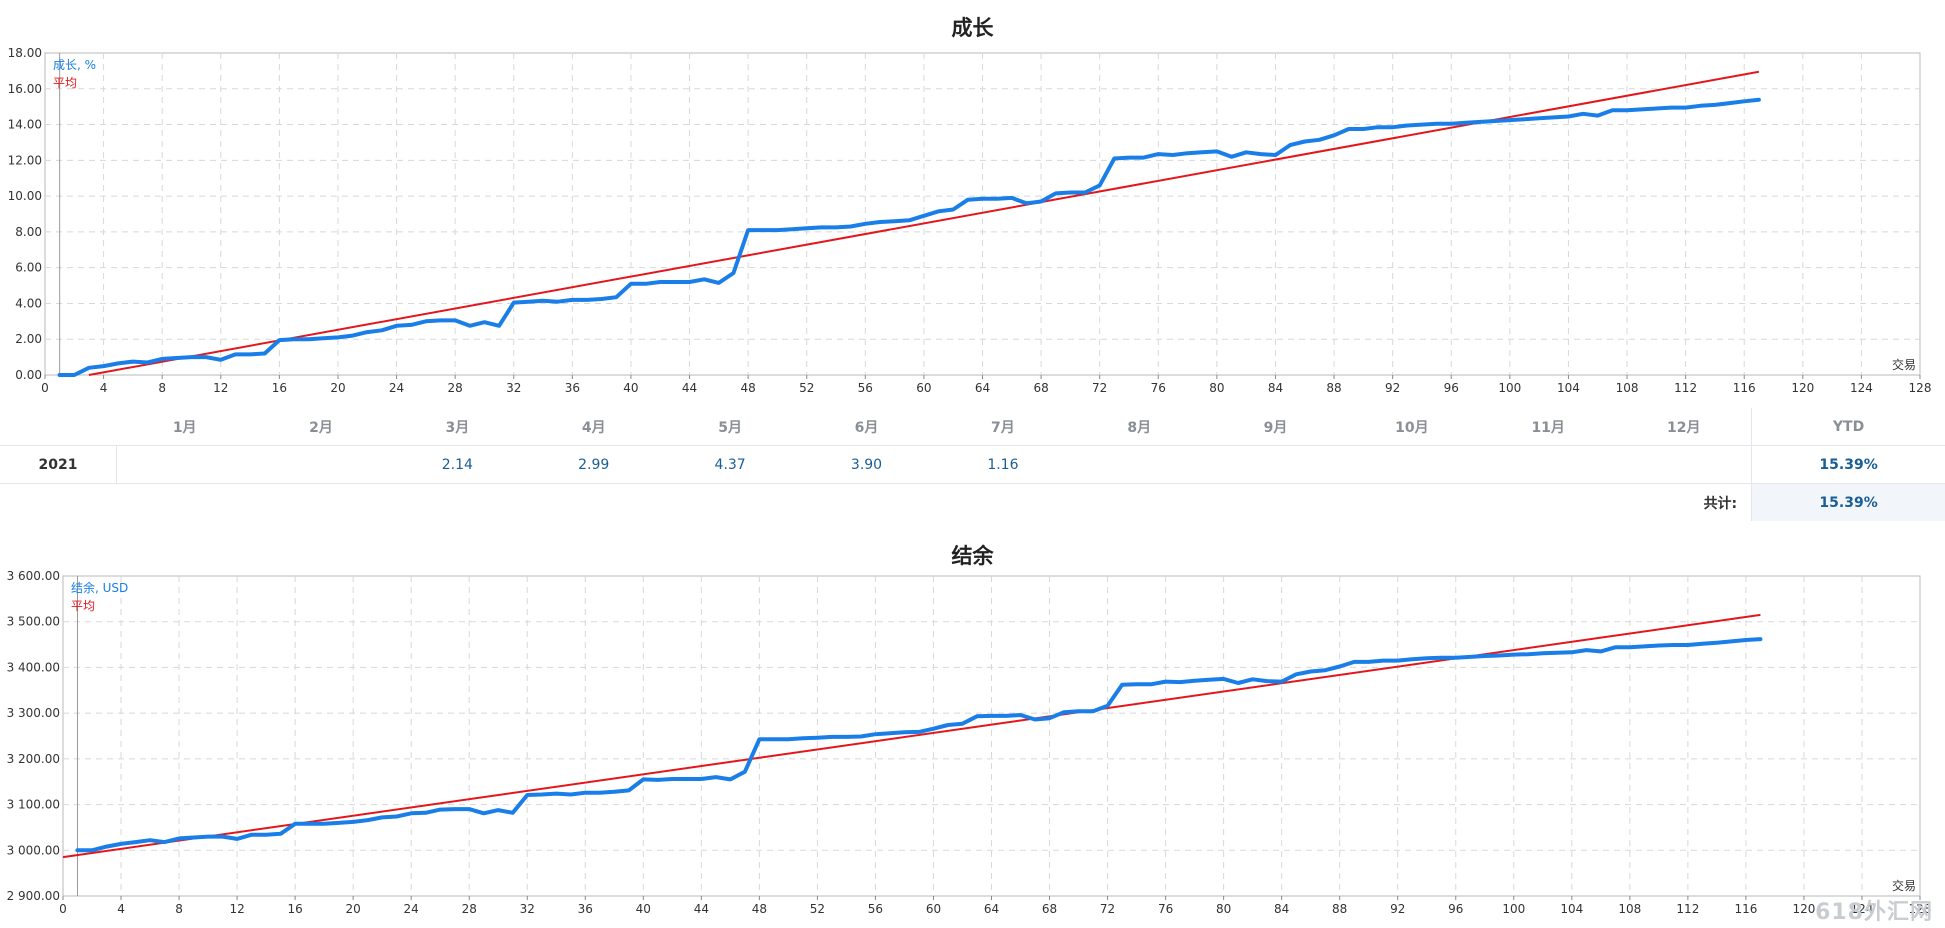  What do you see at coordinates (1720, 503) in the screenshot?
I see `total-label: 共计:` at bounding box center [1720, 503].